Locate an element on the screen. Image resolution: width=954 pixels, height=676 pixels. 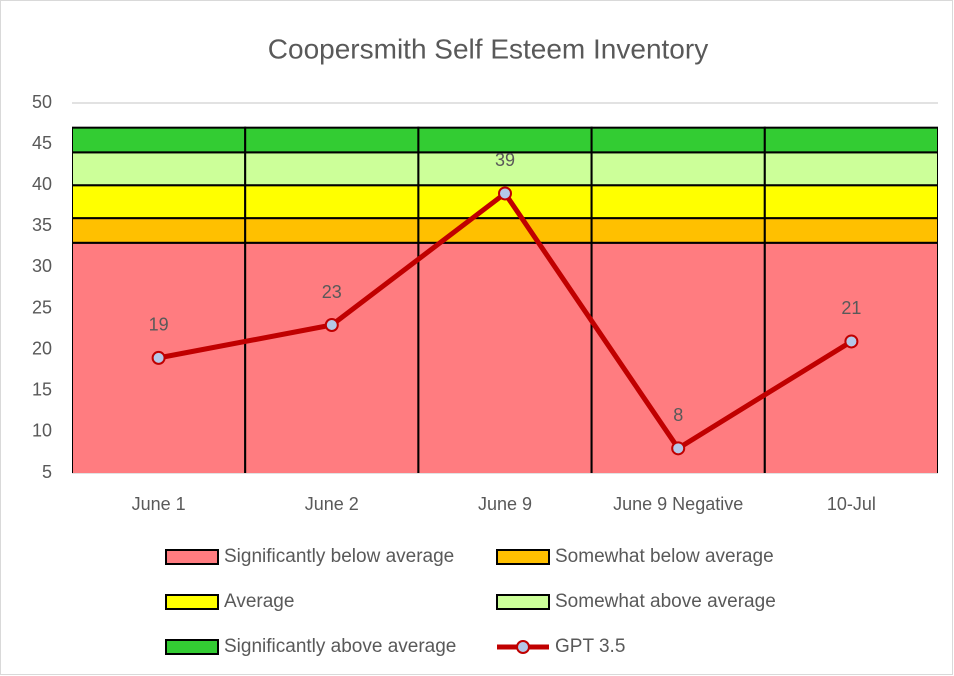
legend-label: Significantly above average is located at coordinates (340, 646).